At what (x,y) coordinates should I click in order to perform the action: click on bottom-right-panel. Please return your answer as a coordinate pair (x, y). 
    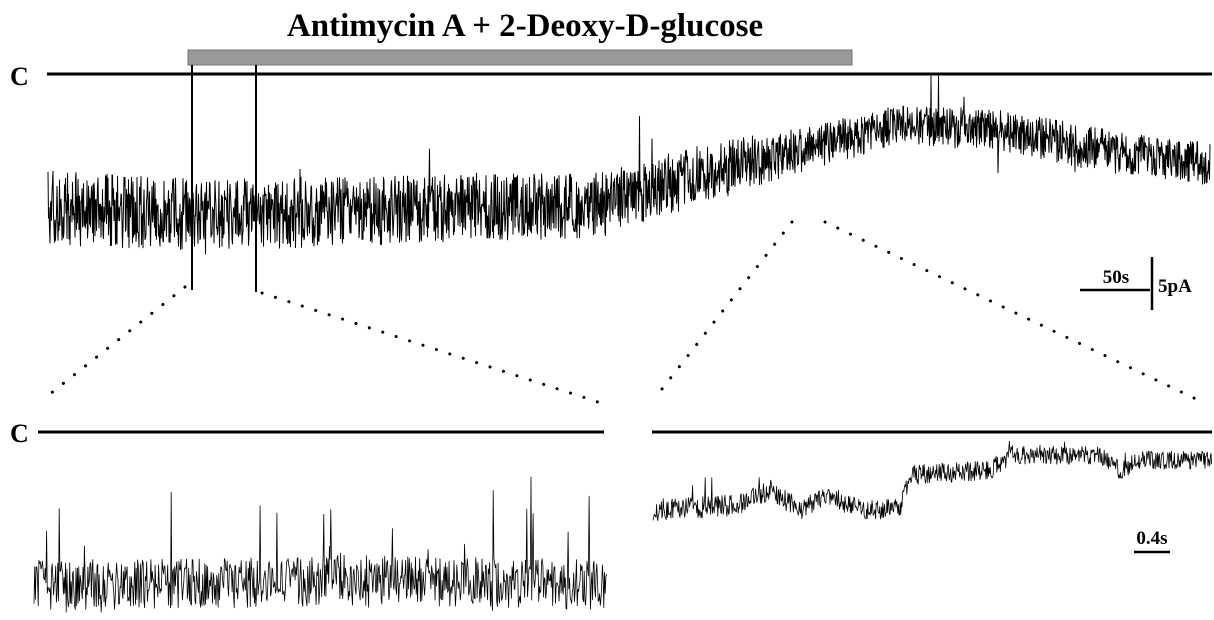
    Looking at the image, I should click on (932, 475).